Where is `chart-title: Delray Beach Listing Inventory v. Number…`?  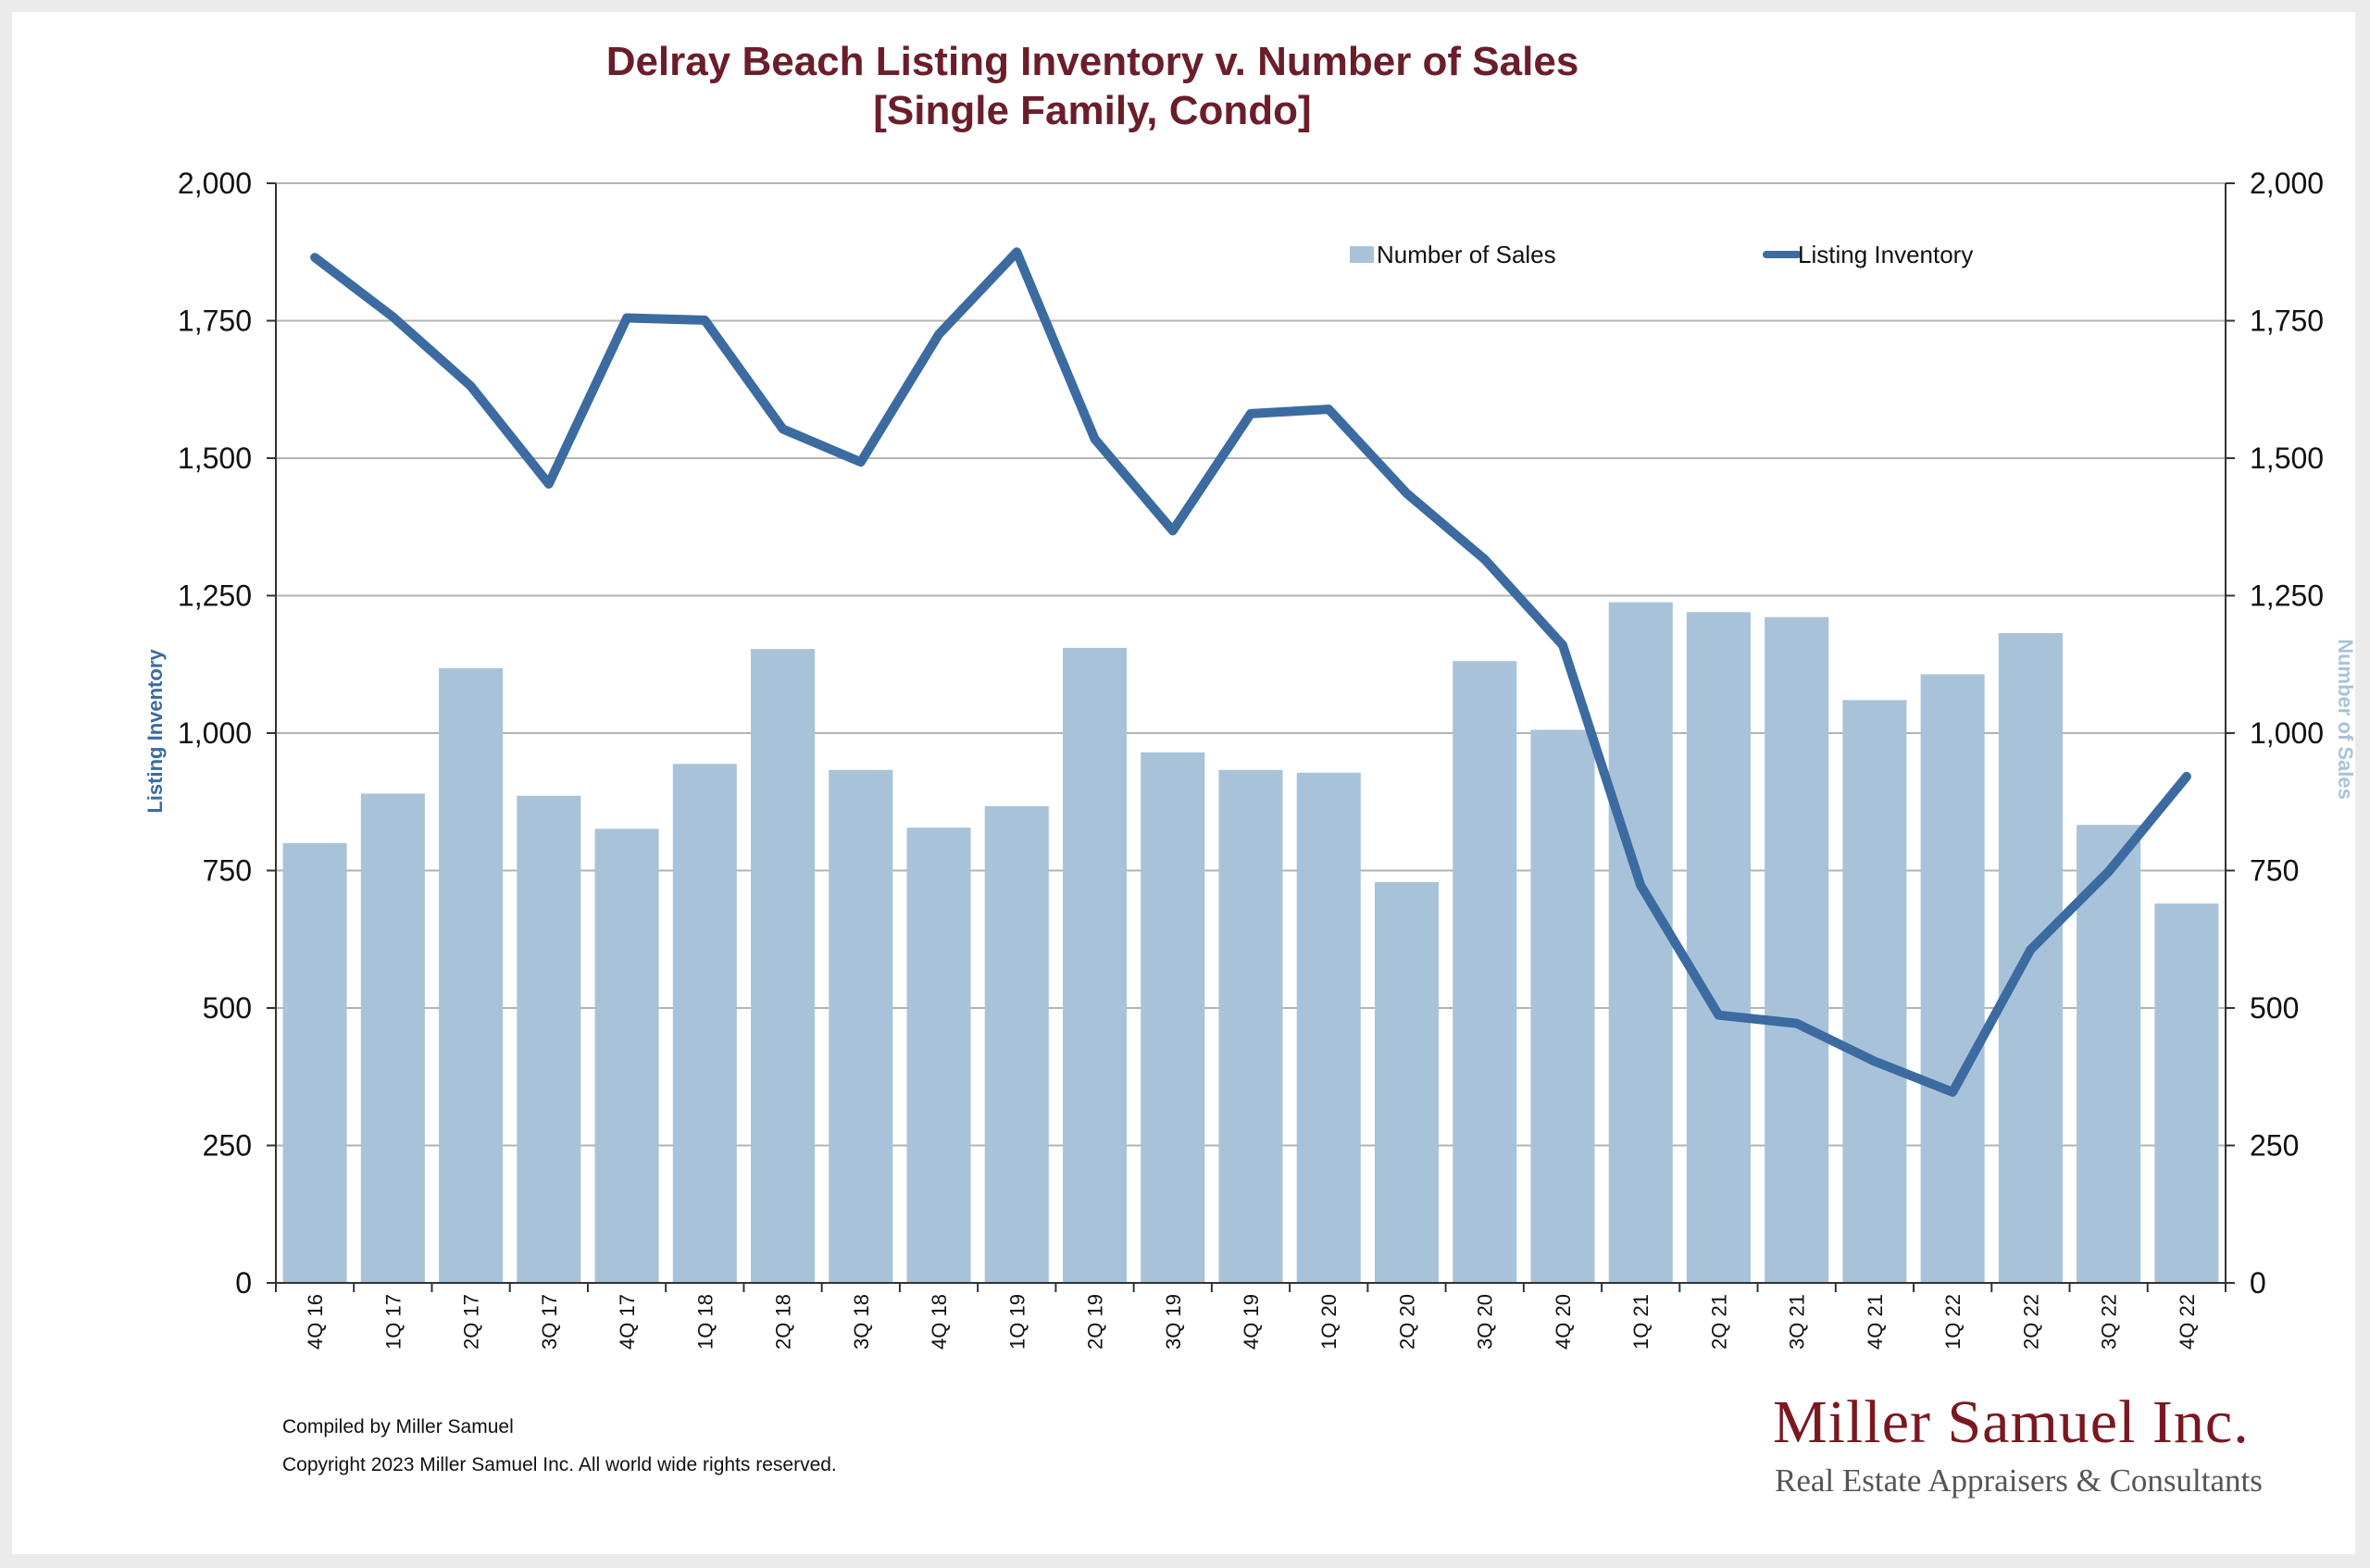 chart-title: Delray Beach Listing Inventory v. Number… is located at coordinates (1092, 61).